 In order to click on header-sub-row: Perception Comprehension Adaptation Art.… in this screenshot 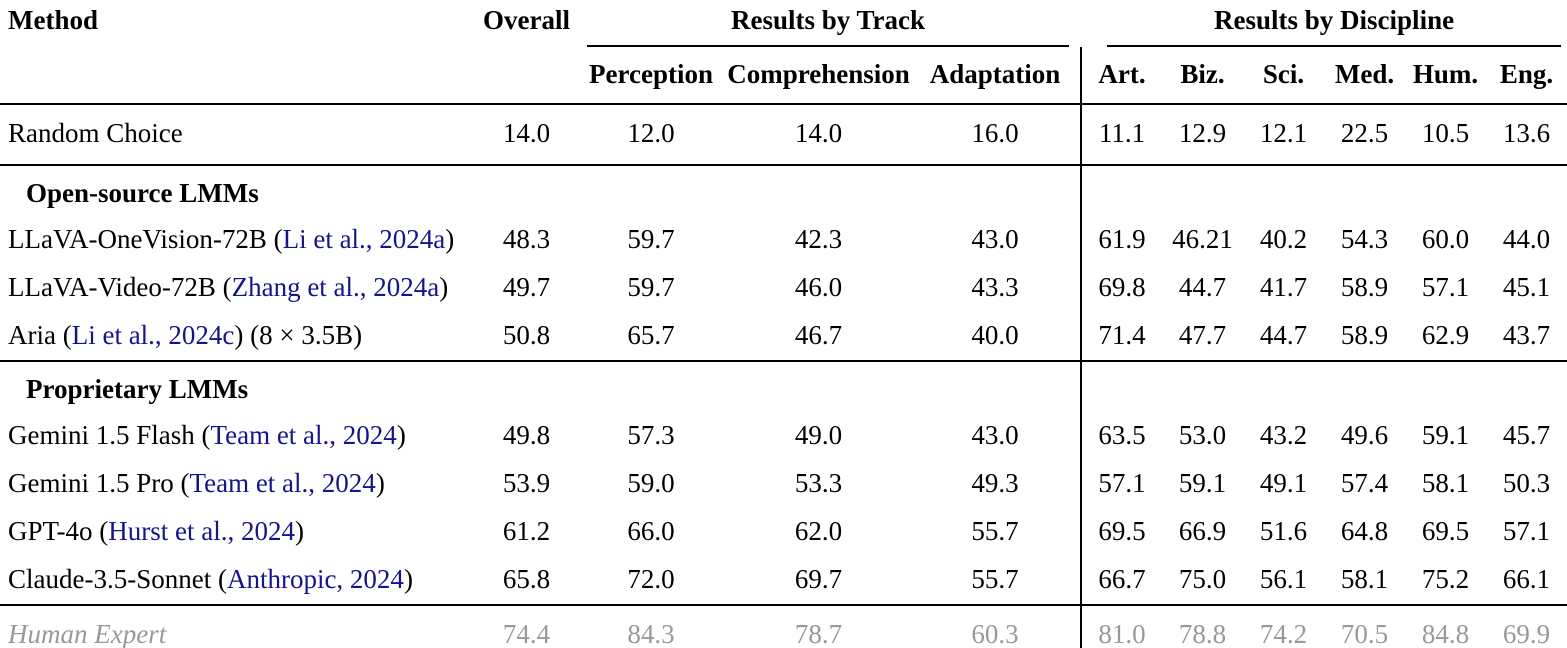, I will do `click(783, 76)`.